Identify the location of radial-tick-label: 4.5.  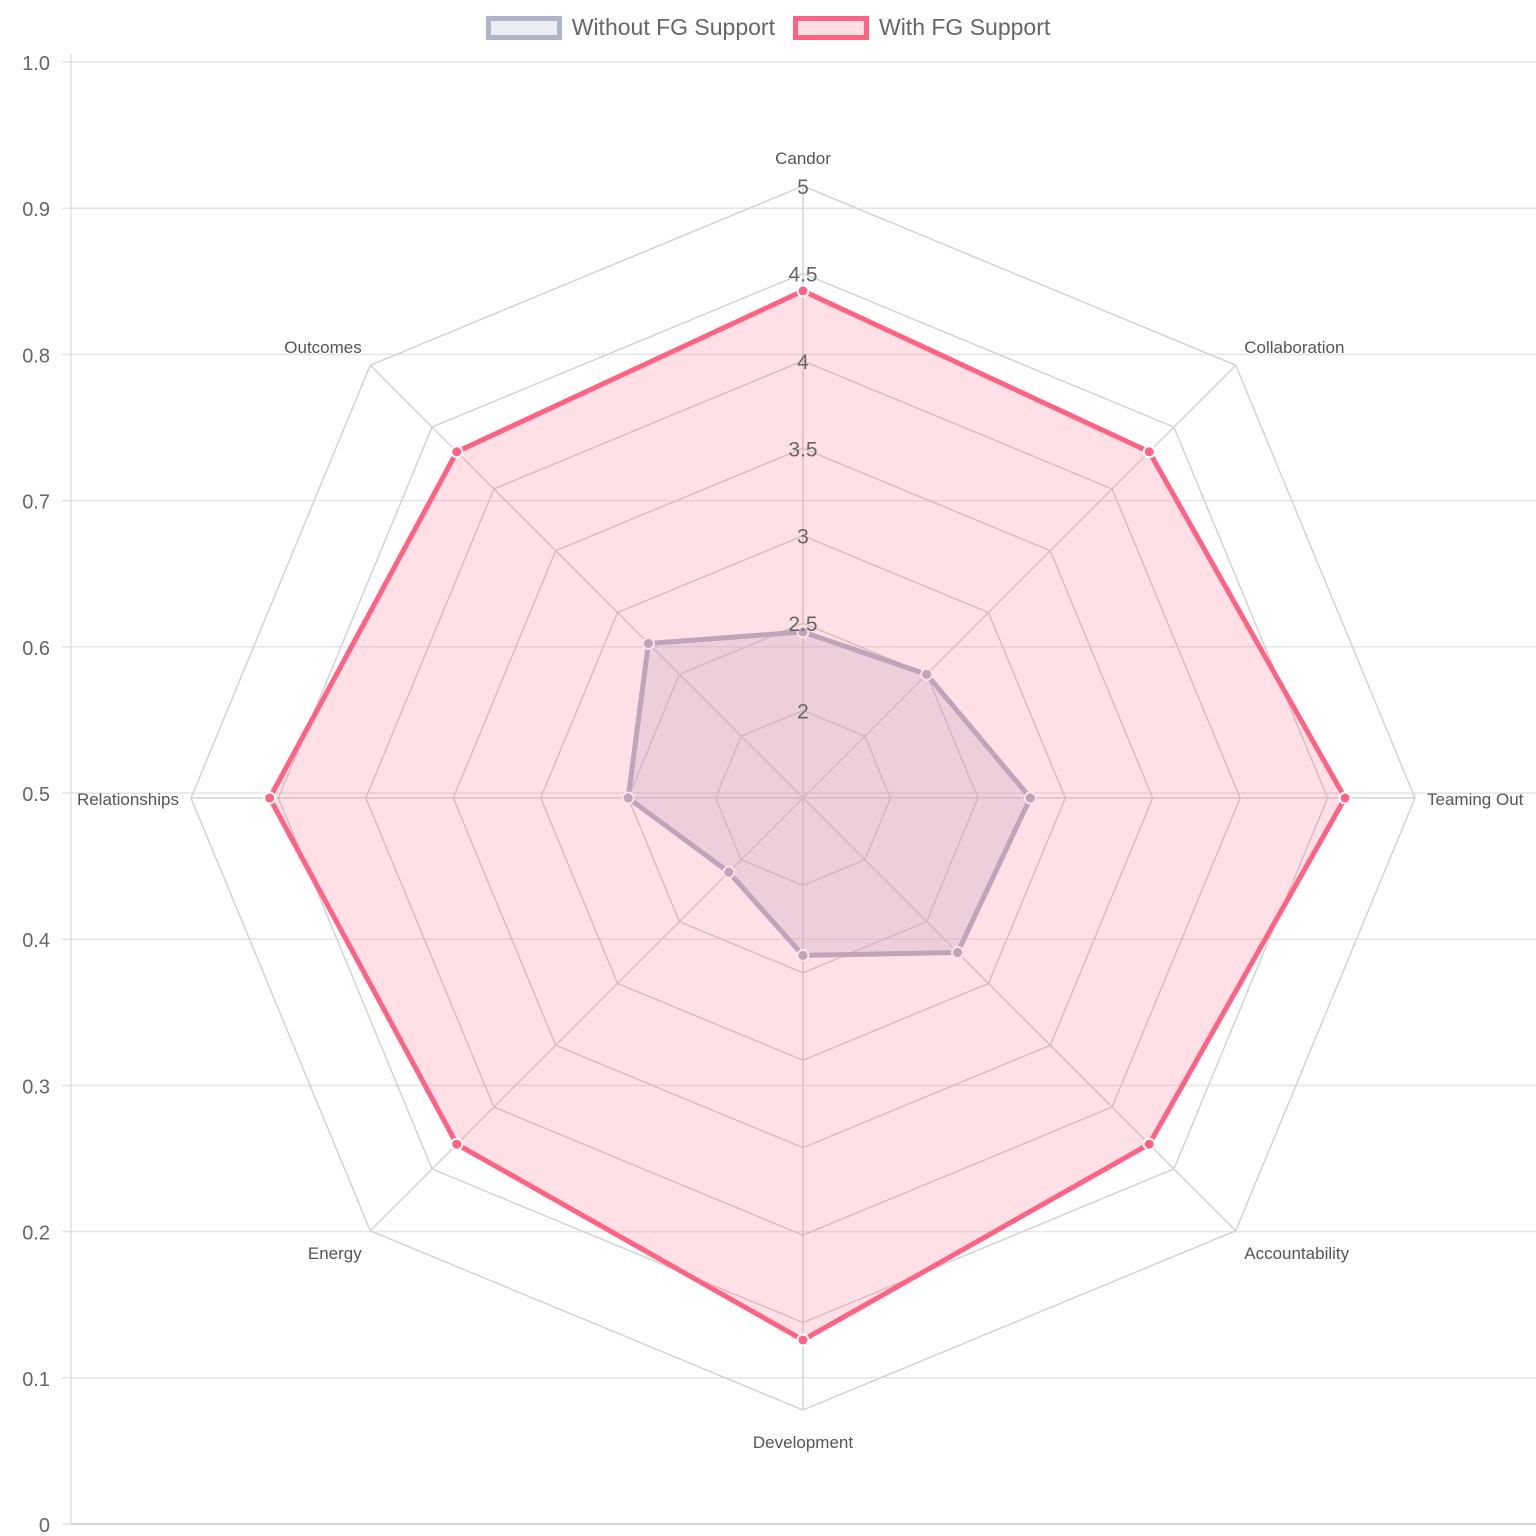
(802, 274).